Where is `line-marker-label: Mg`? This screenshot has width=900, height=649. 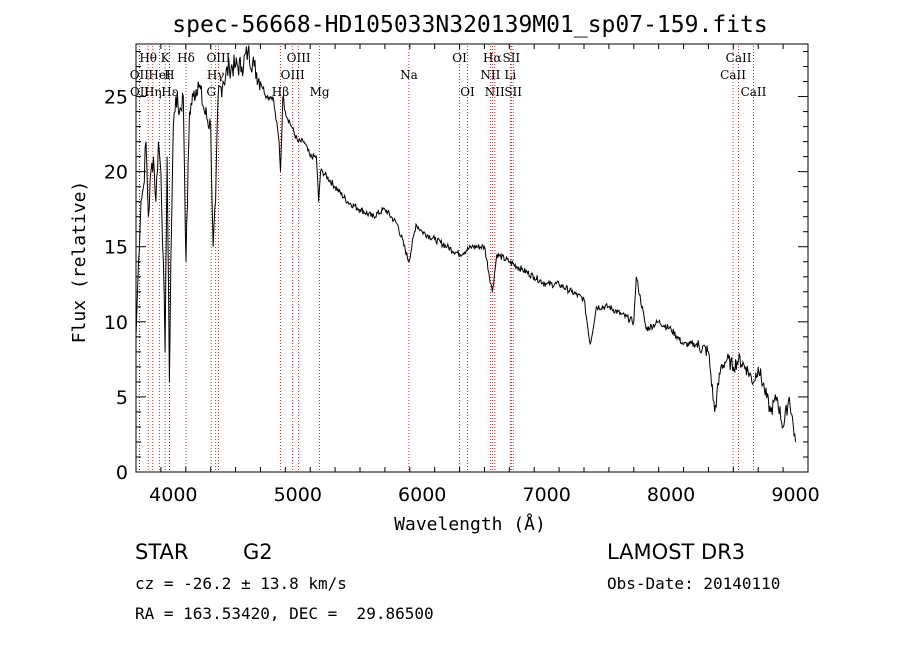
line-marker-label: Mg is located at coordinates (320, 92).